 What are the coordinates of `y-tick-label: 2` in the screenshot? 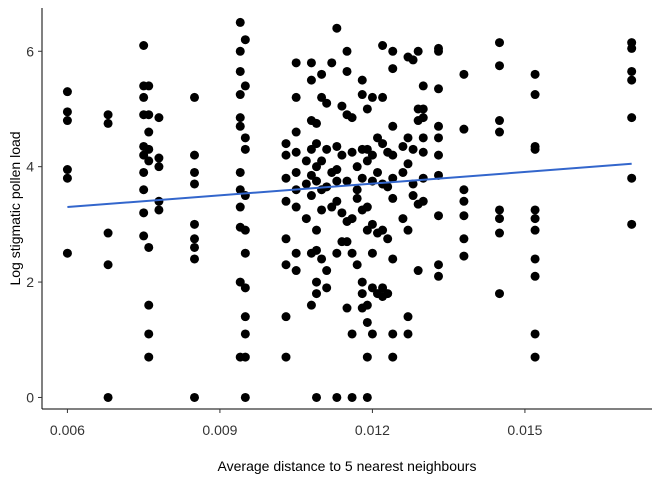 It's located at (30, 282).